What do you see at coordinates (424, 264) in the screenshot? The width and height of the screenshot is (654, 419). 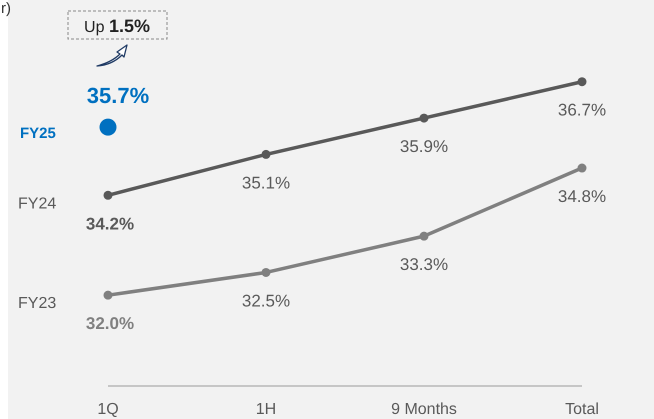 I see `data-label: 33.3%` at bounding box center [424, 264].